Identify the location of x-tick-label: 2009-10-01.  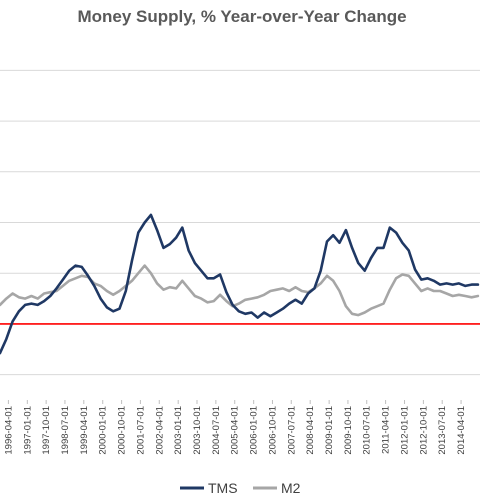
(348, 430).